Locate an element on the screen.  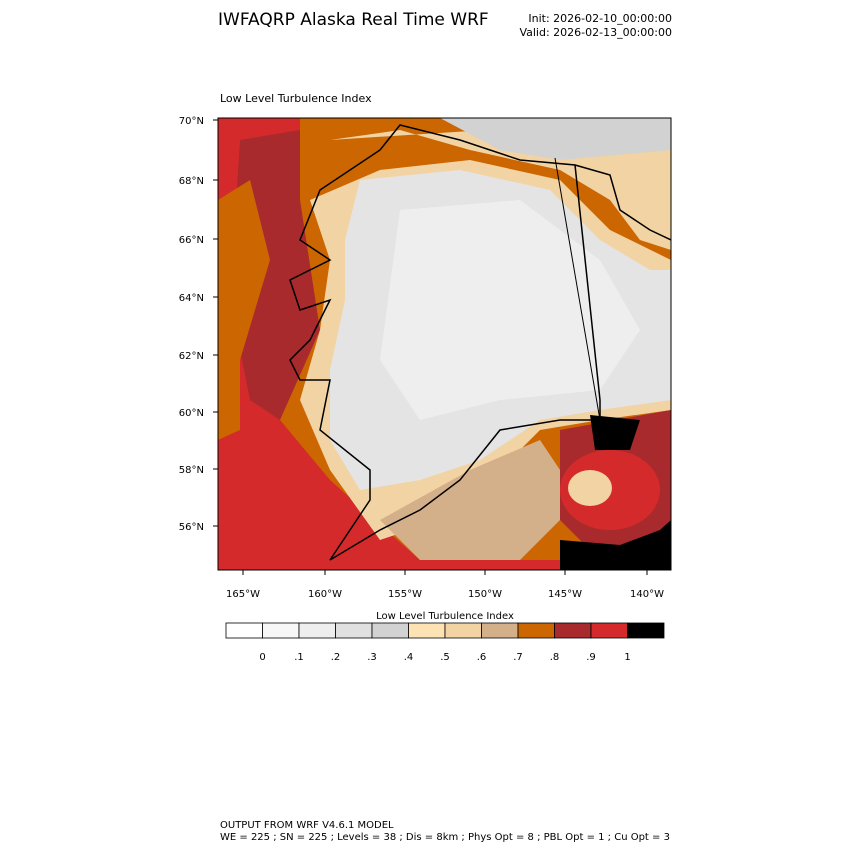
init-time: Init: 2026-02-10_00:00:00 is located at coordinates (600, 18).